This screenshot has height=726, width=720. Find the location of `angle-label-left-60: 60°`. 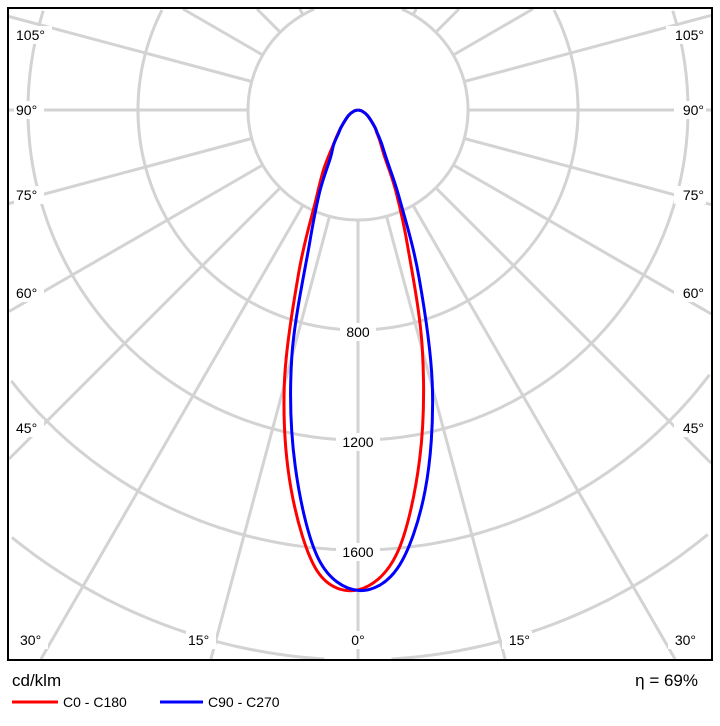

angle-label-left-60: 60° is located at coordinates (29, 293).